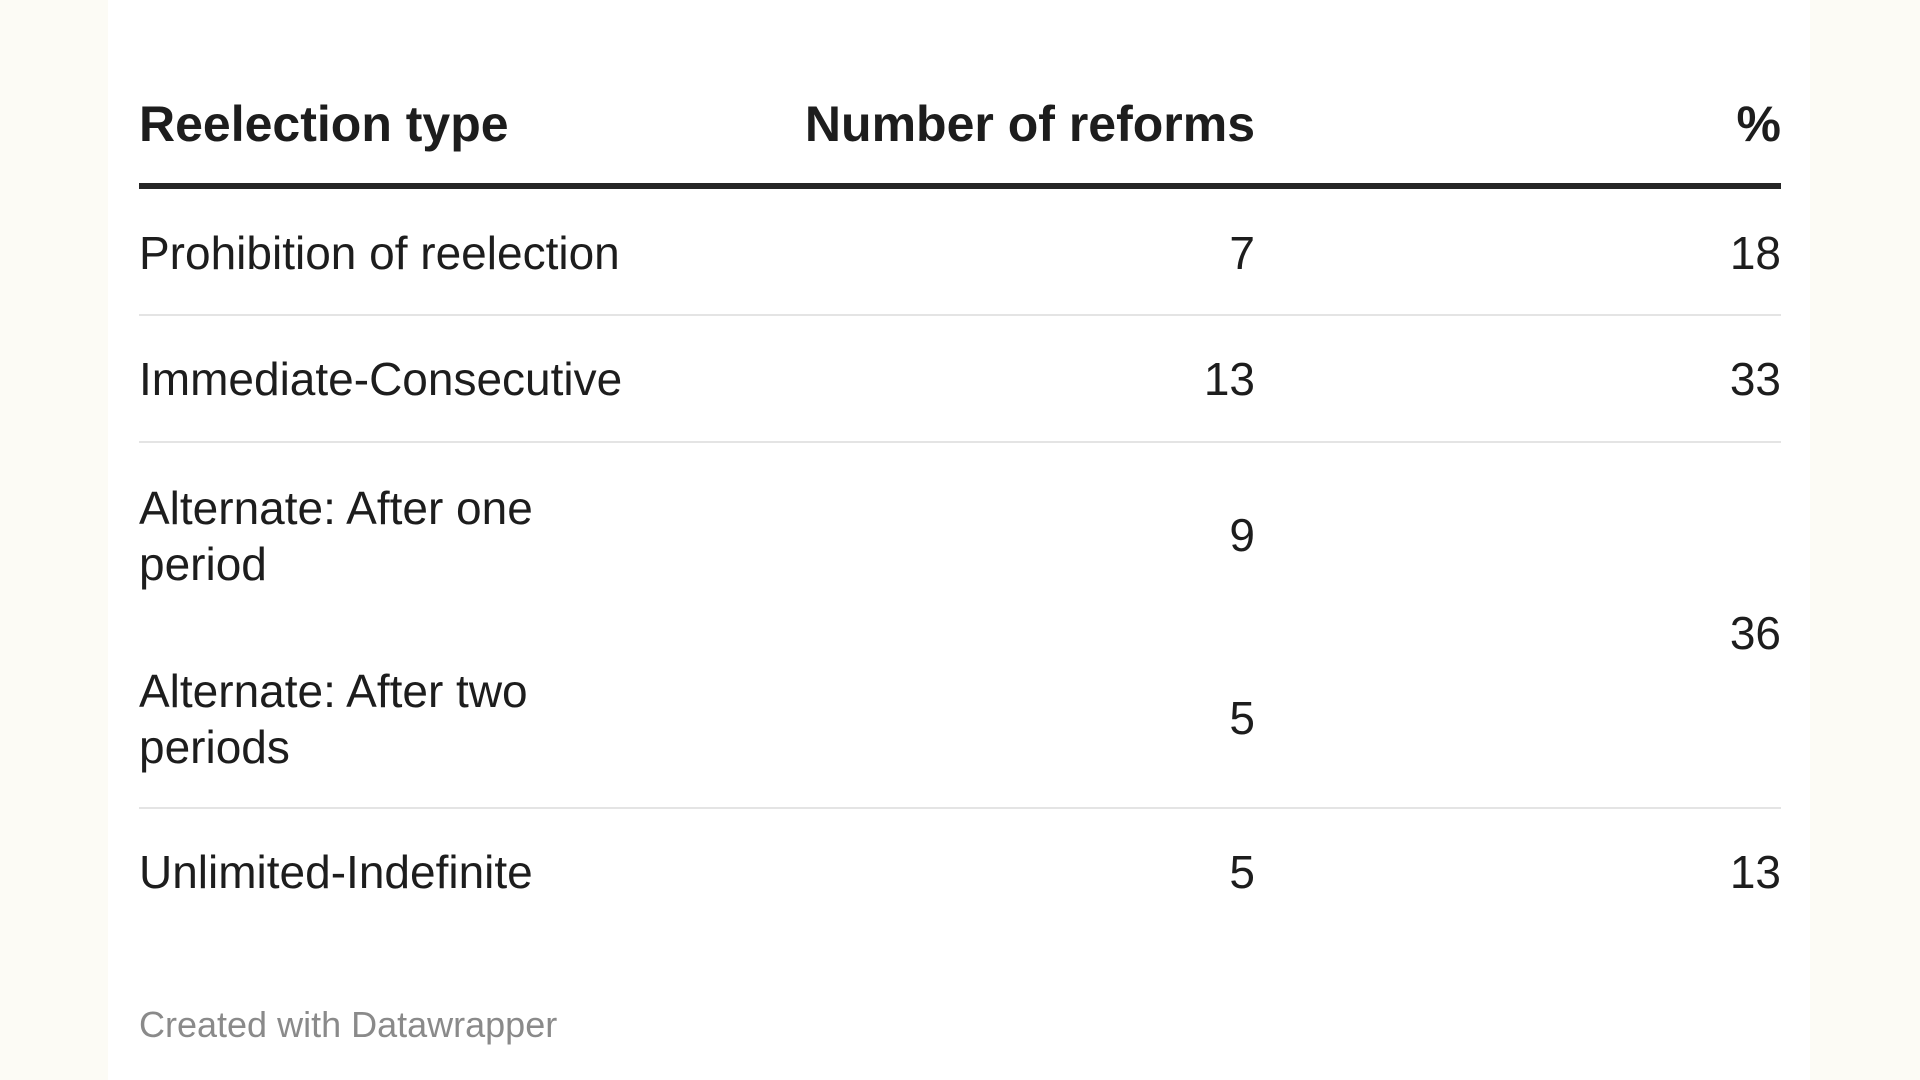 Image resolution: width=1920 pixels, height=1080 pixels. I want to click on row-value-prohibition: 7, so click(1242, 253).